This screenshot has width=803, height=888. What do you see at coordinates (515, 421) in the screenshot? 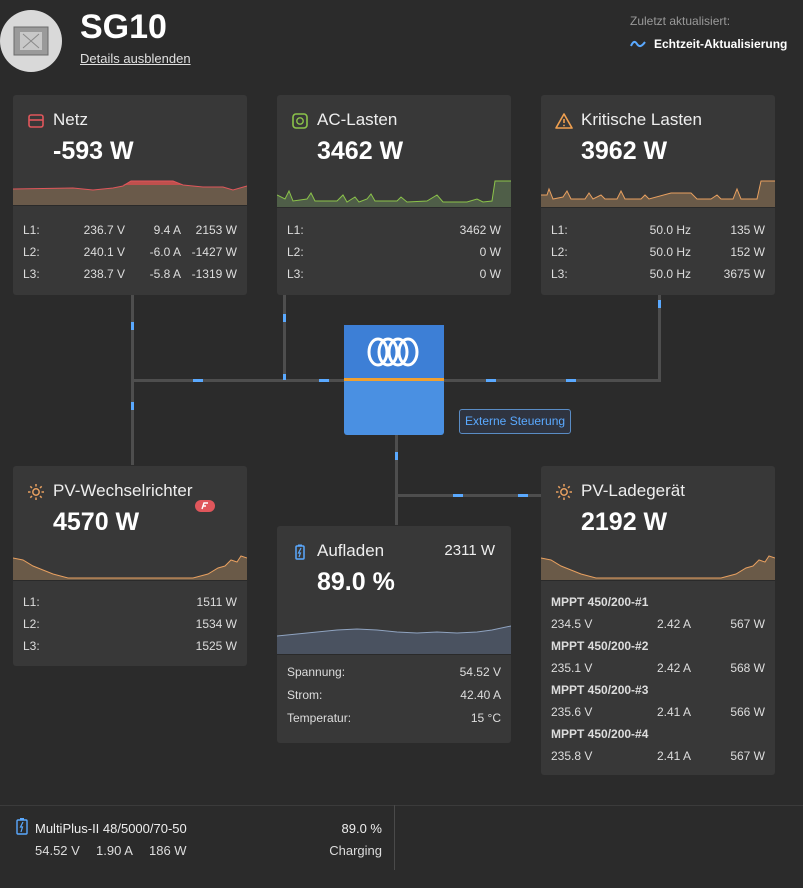
I see `external-control-button: Externe Steuerung` at bounding box center [515, 421].